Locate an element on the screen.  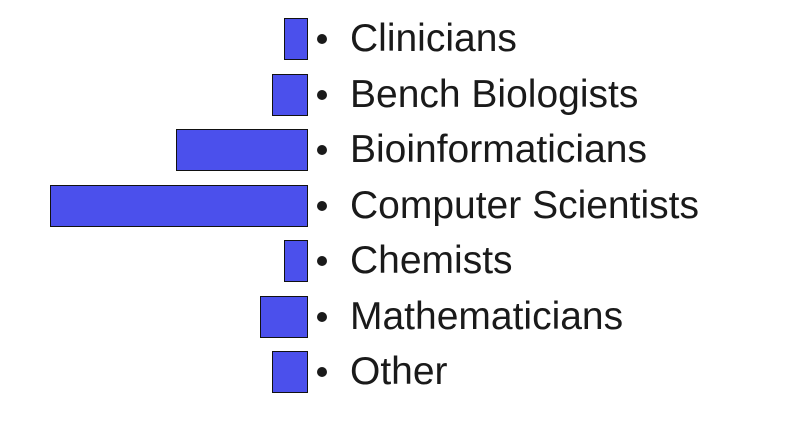
bar-mathematicians is located at coordinates (284, 316).